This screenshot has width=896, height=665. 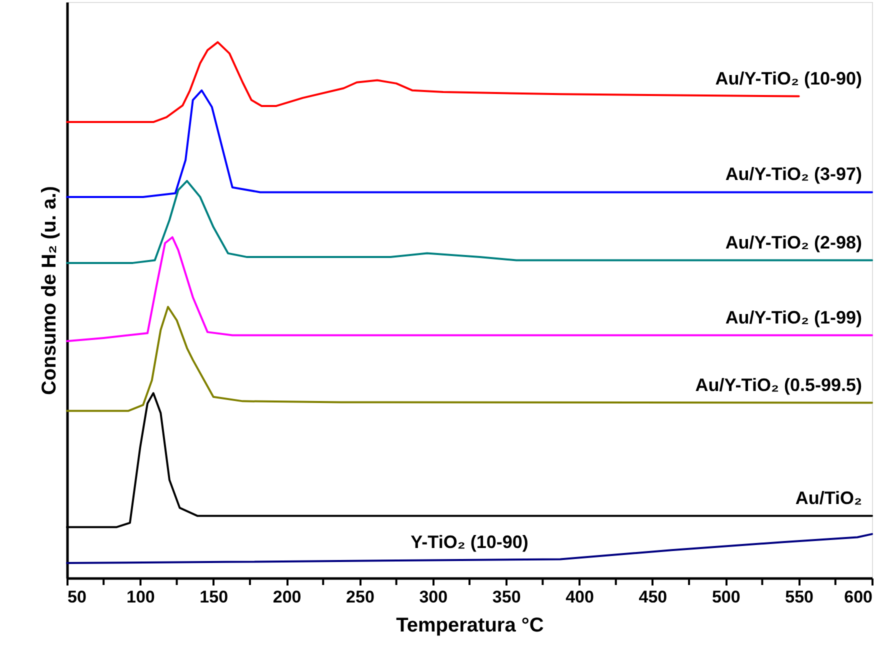 What do you see at coordinates (506, 597) in the screenshot?
I see `x-tick-label: 350` at bounding box center [506, 597].